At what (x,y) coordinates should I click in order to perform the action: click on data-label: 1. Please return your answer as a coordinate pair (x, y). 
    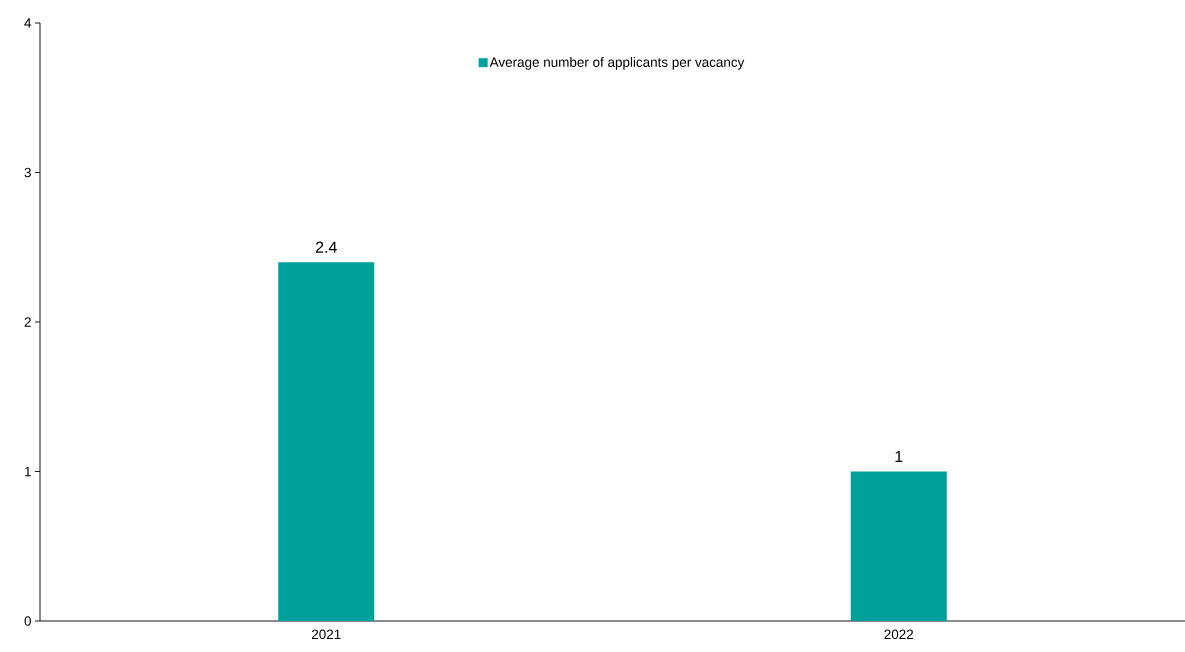
    Looking at the image, I should click on (899, 456).